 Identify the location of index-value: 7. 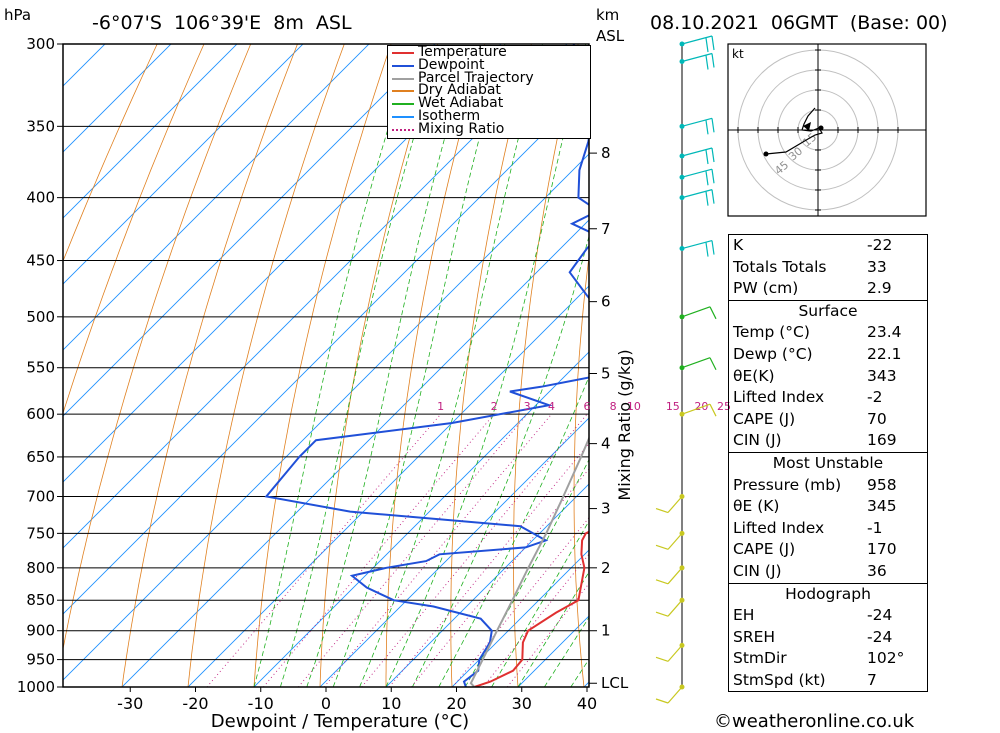
(872, 679).